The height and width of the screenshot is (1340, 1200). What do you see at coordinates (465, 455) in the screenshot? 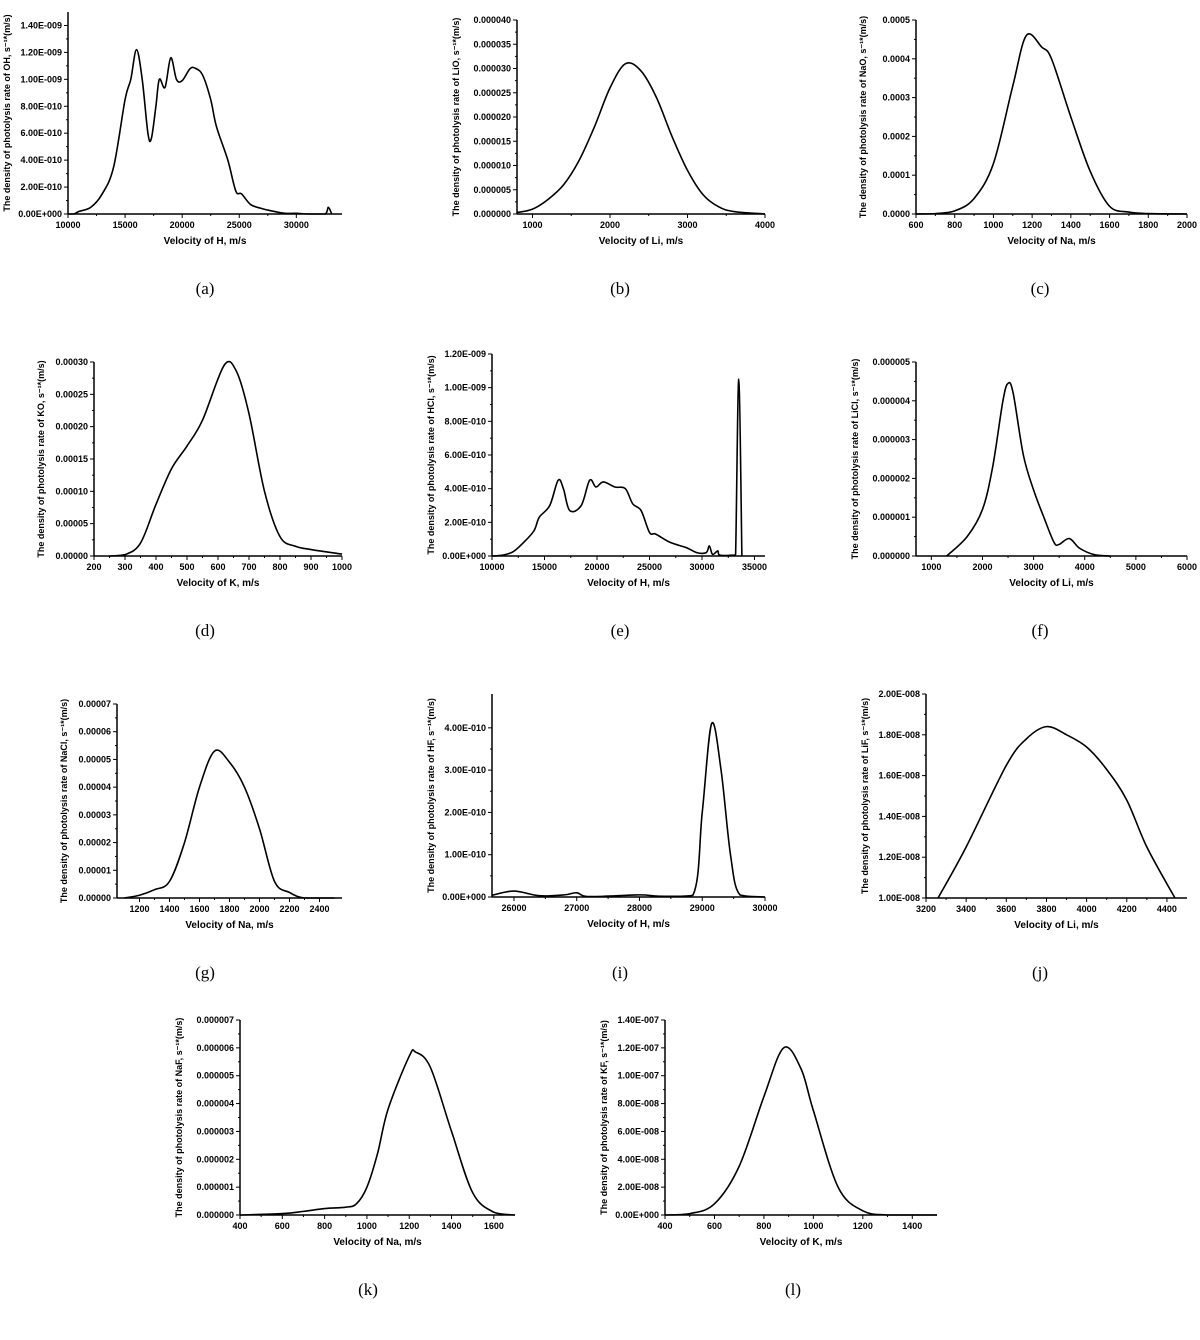
I see `y-tick-label: 6.00E-010` at bounding box center [465, 455].